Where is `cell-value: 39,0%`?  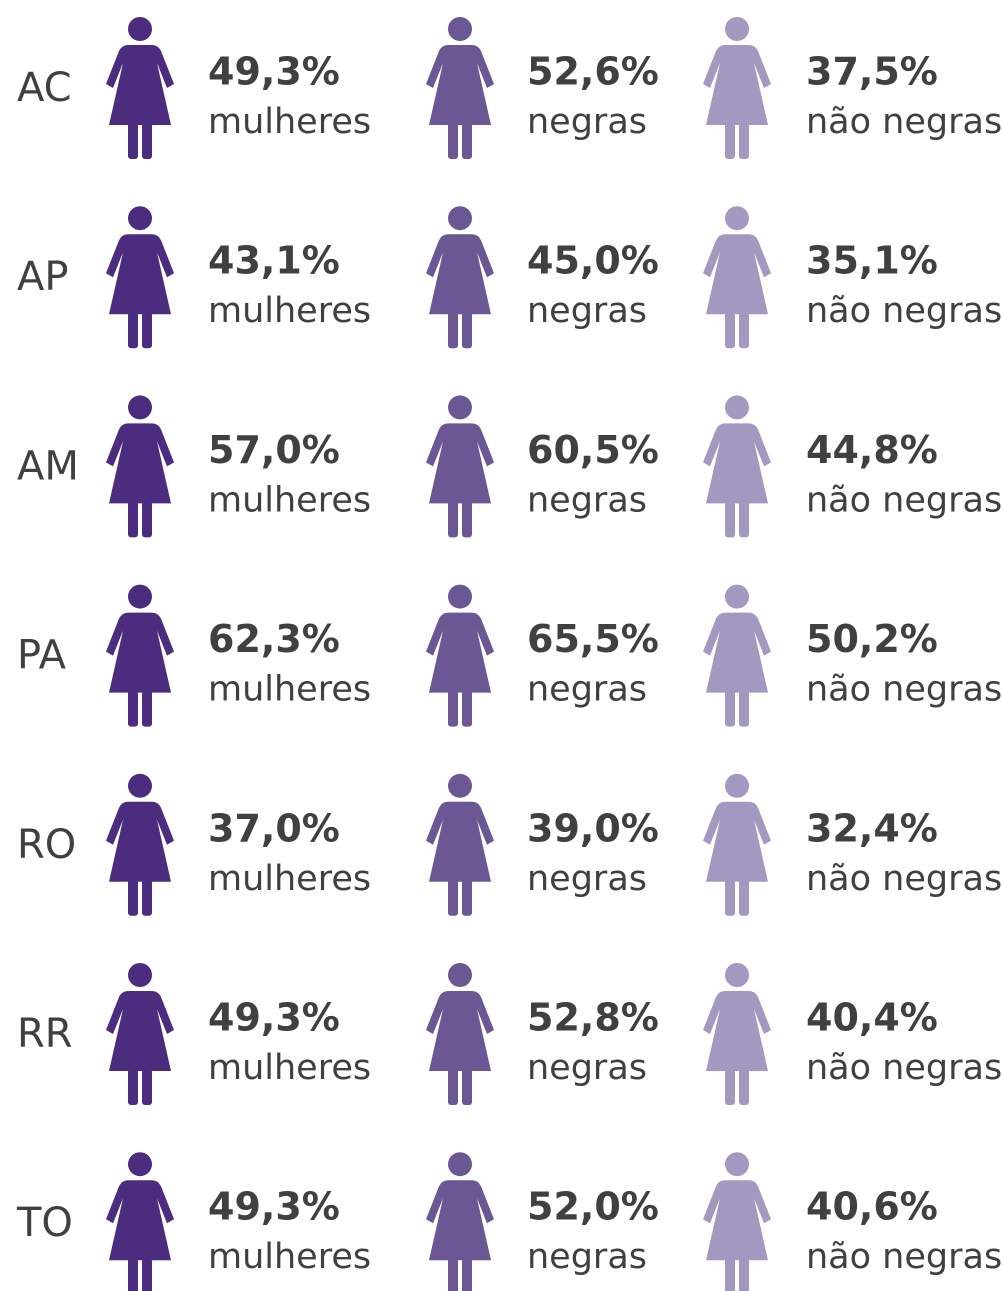 cell-value: 39,0% is located at coordinates (593, 828).